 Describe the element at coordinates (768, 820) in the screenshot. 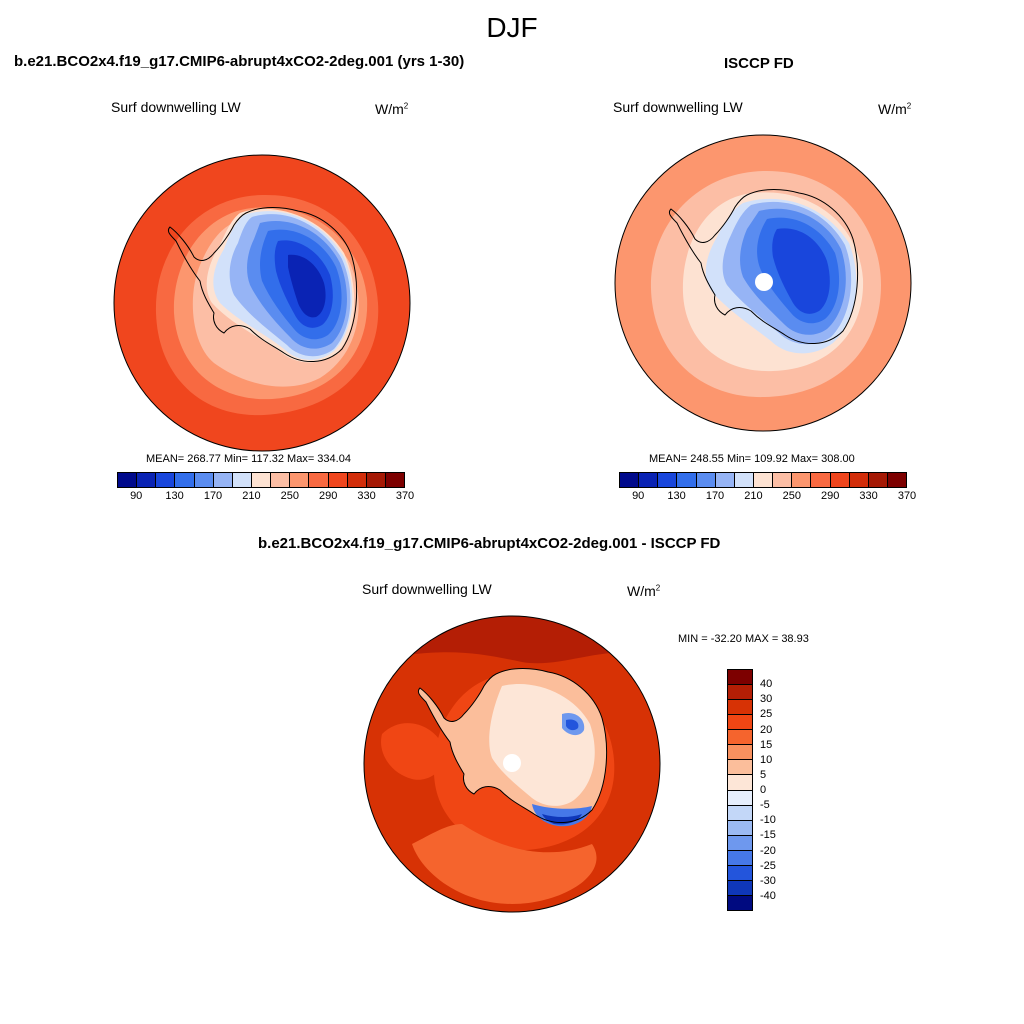

I see `colorbar-tick-label: -10` at that location.